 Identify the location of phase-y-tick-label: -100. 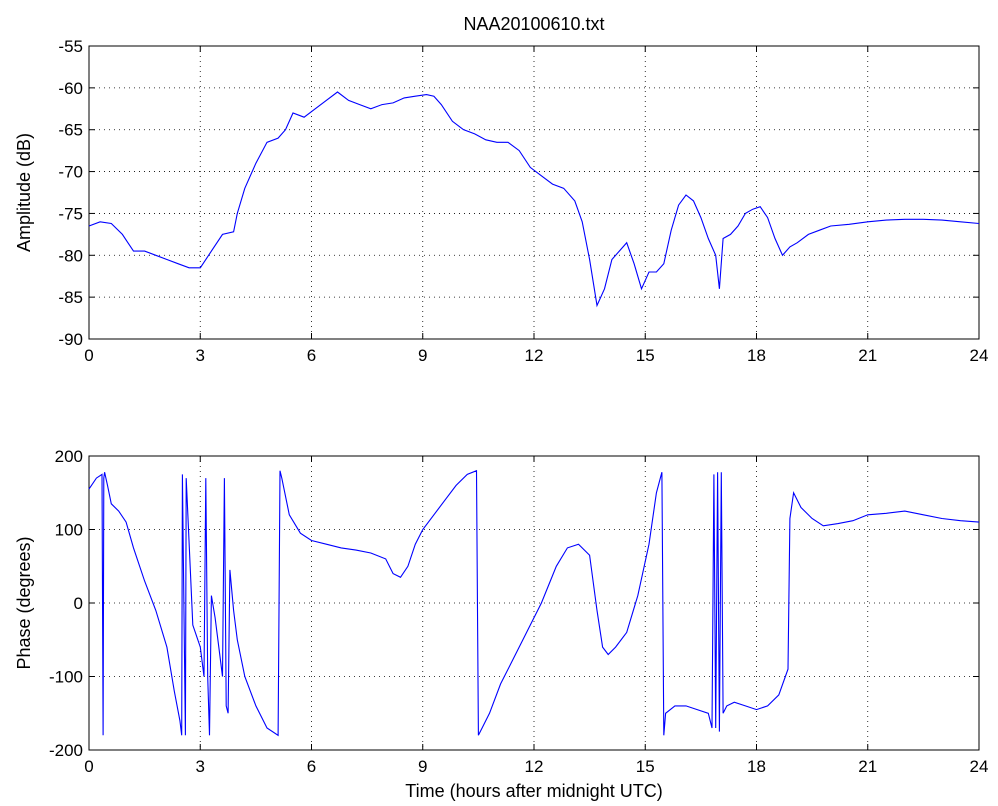
(66, 677).